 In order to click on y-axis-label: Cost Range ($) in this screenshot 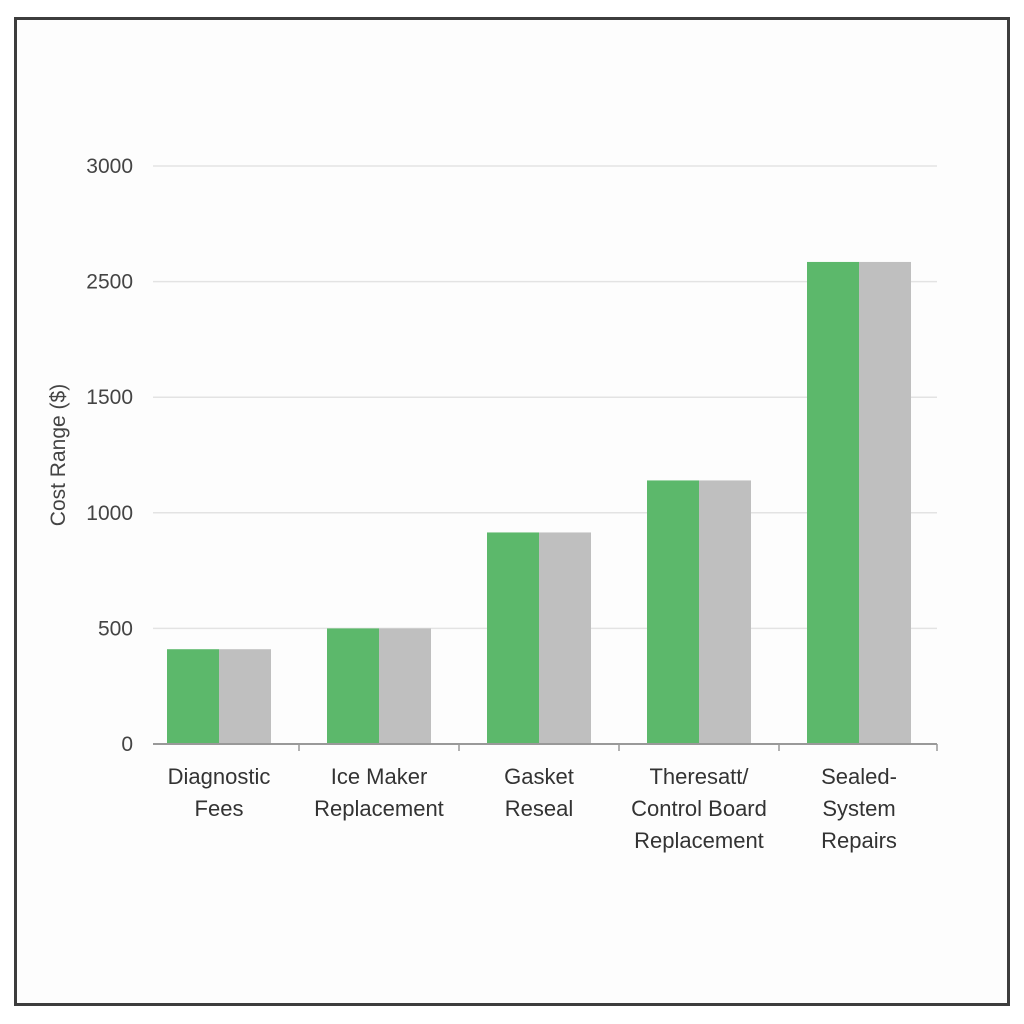, I will do `click(58, 455)`.